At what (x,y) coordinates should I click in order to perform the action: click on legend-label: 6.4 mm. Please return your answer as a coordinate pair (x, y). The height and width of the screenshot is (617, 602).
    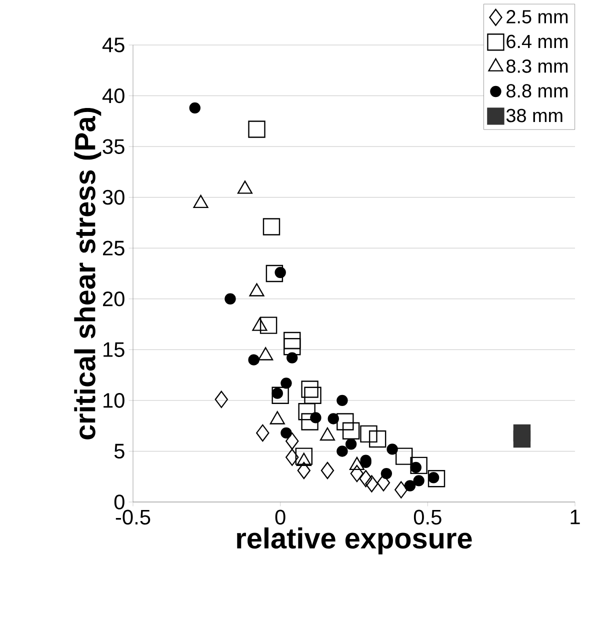
    Looking at the image, I should click on (537, 41).